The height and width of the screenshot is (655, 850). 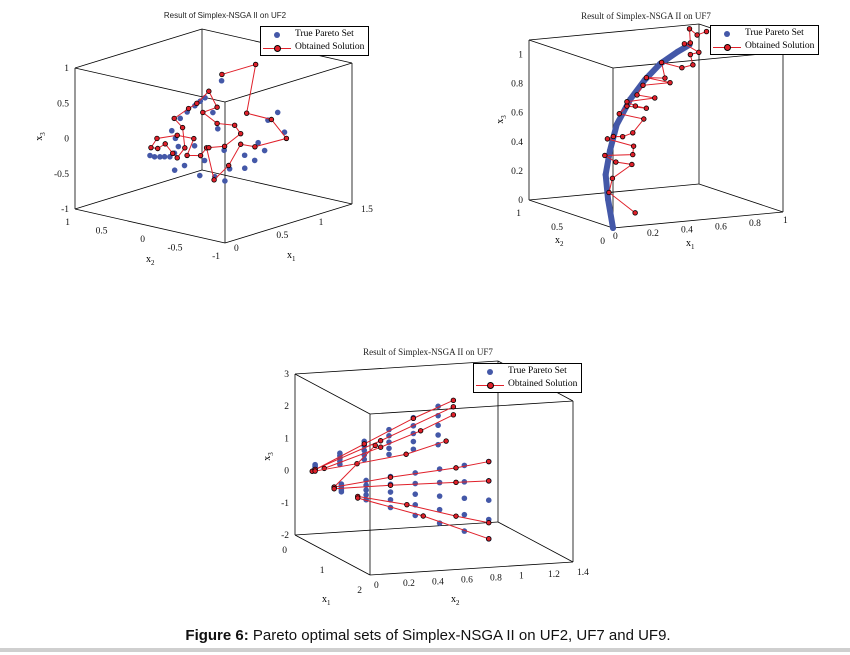 What do you see at coordinates (291, 256) in the screenshot?
I see `chart-uf2-x1-label: x1` at bounding box center [291, 256].